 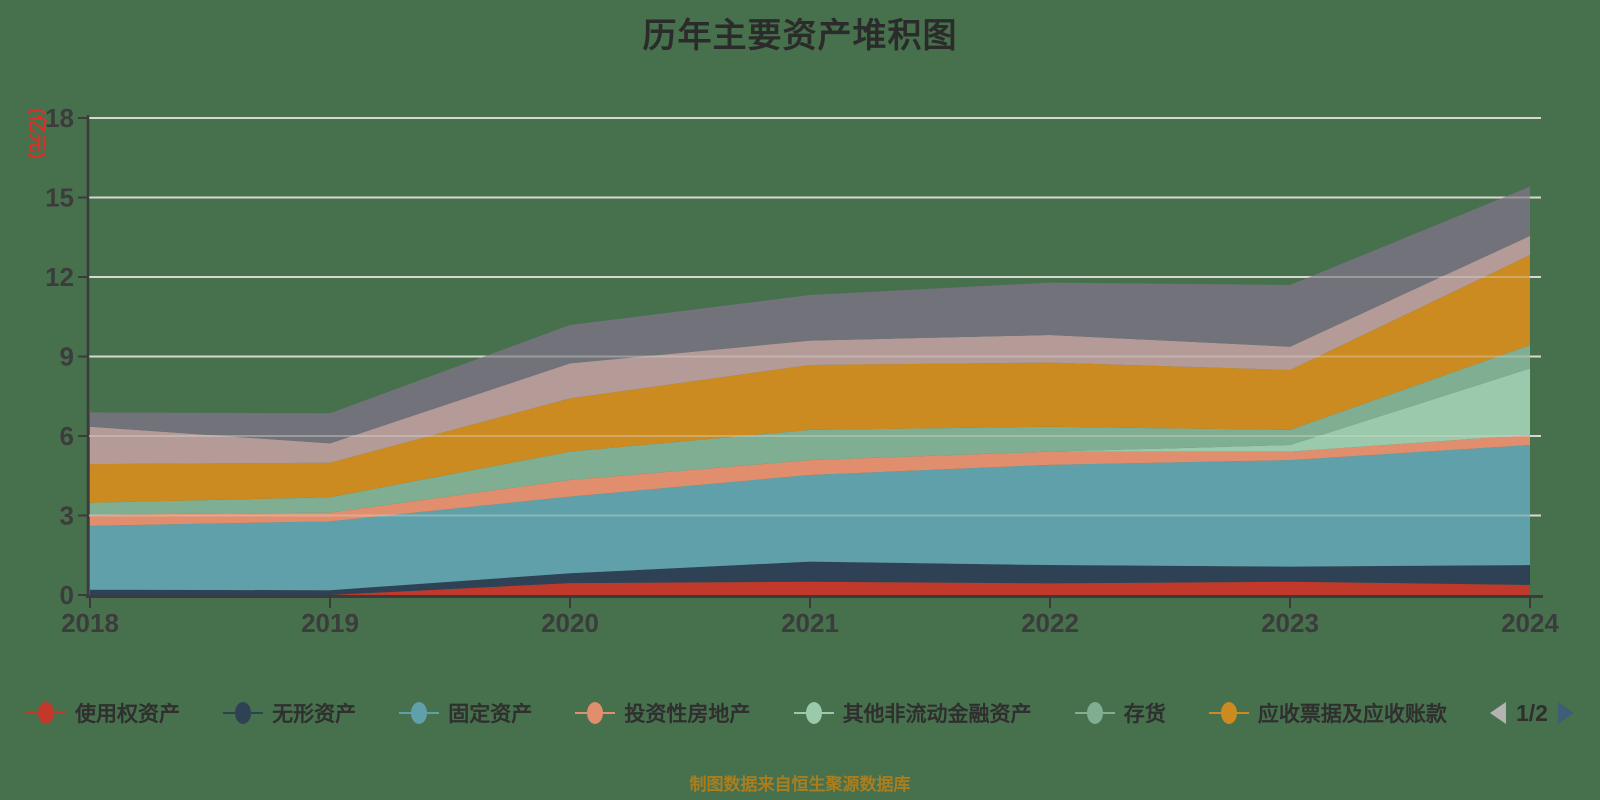 What do you see at coordinates (330, 623) in the screenshot?
I see `x-tick-label: 2019` at bounding box center [330, 623].